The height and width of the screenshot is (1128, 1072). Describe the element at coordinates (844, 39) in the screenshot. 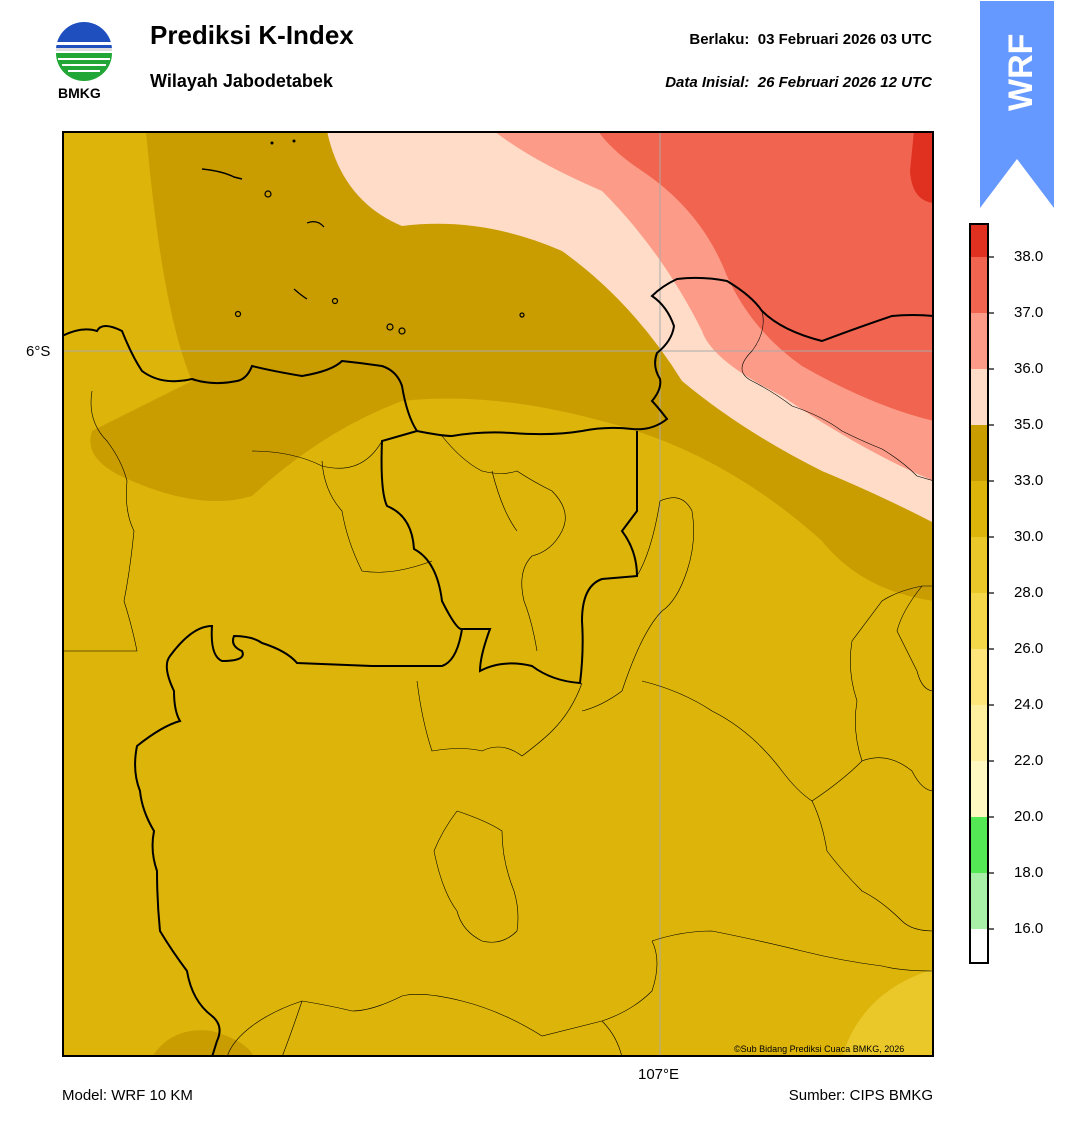

I see `valid-value: 03 Februari 2026 03 UTC` at that location.